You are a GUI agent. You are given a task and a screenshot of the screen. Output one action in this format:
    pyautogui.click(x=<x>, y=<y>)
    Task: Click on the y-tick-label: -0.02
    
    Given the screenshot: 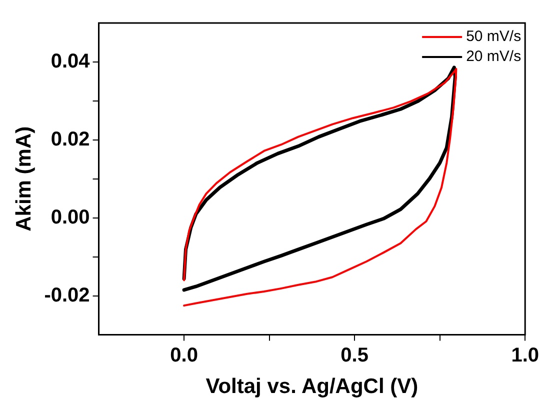 What is the action you would take?
    pyautogui.click(x=67, y=295)
    